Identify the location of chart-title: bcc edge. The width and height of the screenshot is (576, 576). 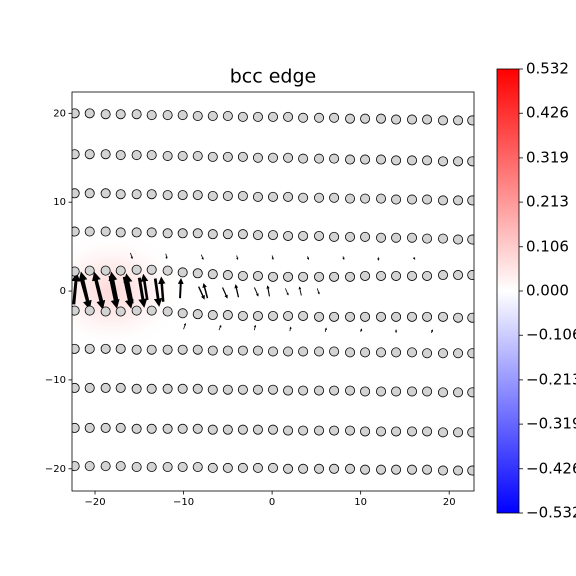
(273, 77).